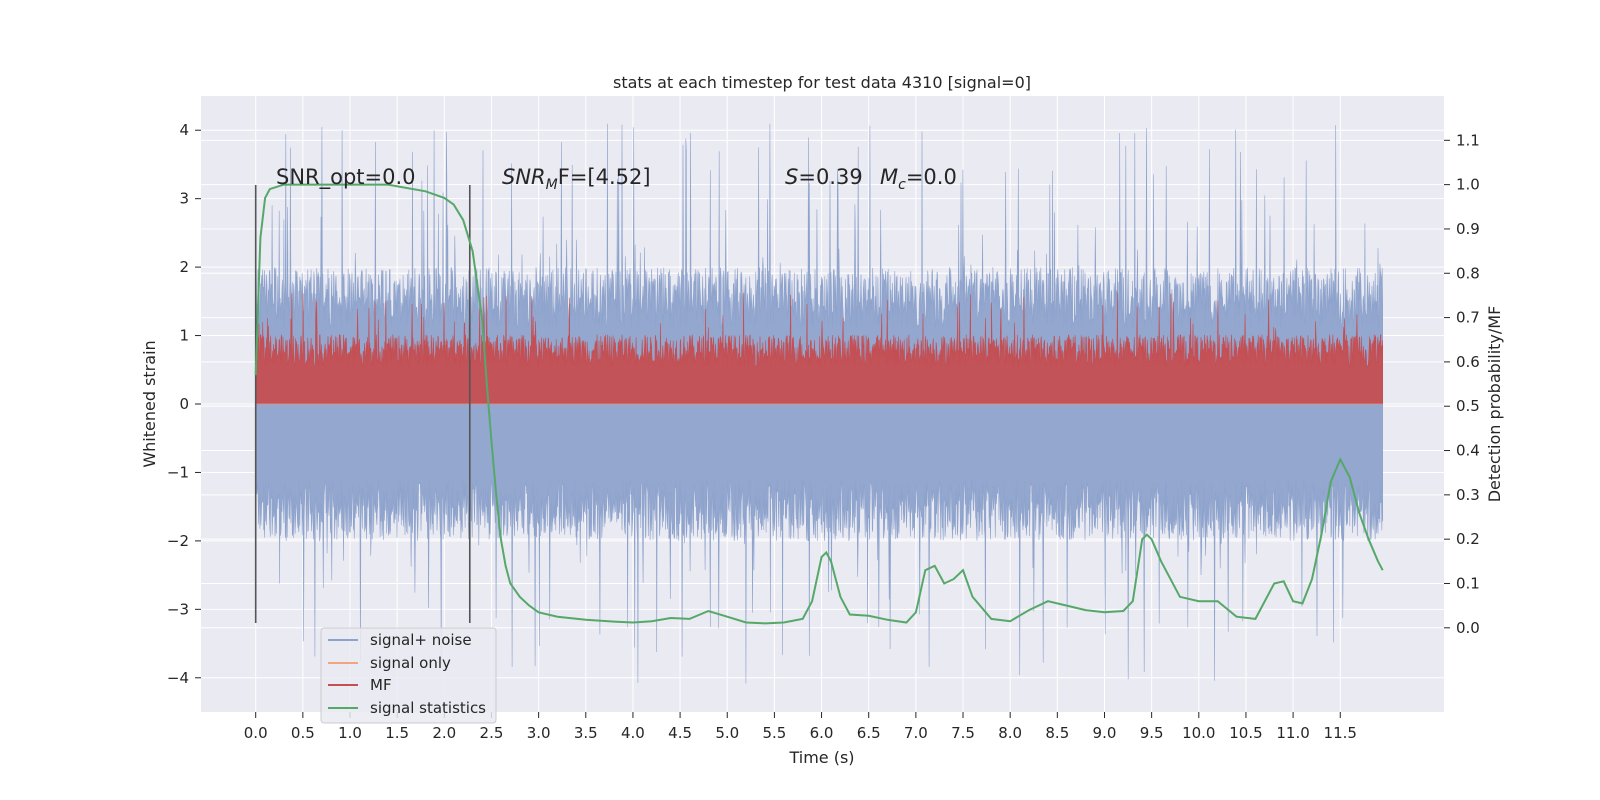  What do you see at coordinates (586, 733) in the screenshot?
I see `x-tick-label: 3.5` at bounding box center [586, 733].